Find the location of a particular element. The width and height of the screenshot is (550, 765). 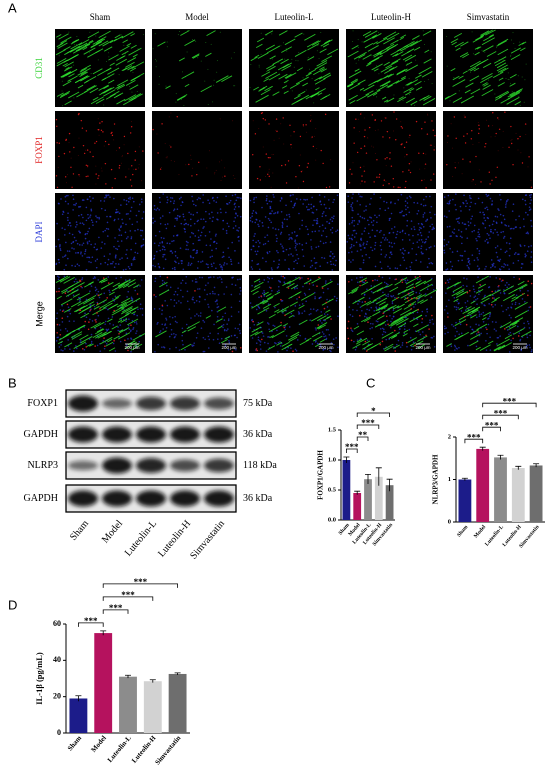

row-label: FOXP1 is located at coordinates (39, 150).